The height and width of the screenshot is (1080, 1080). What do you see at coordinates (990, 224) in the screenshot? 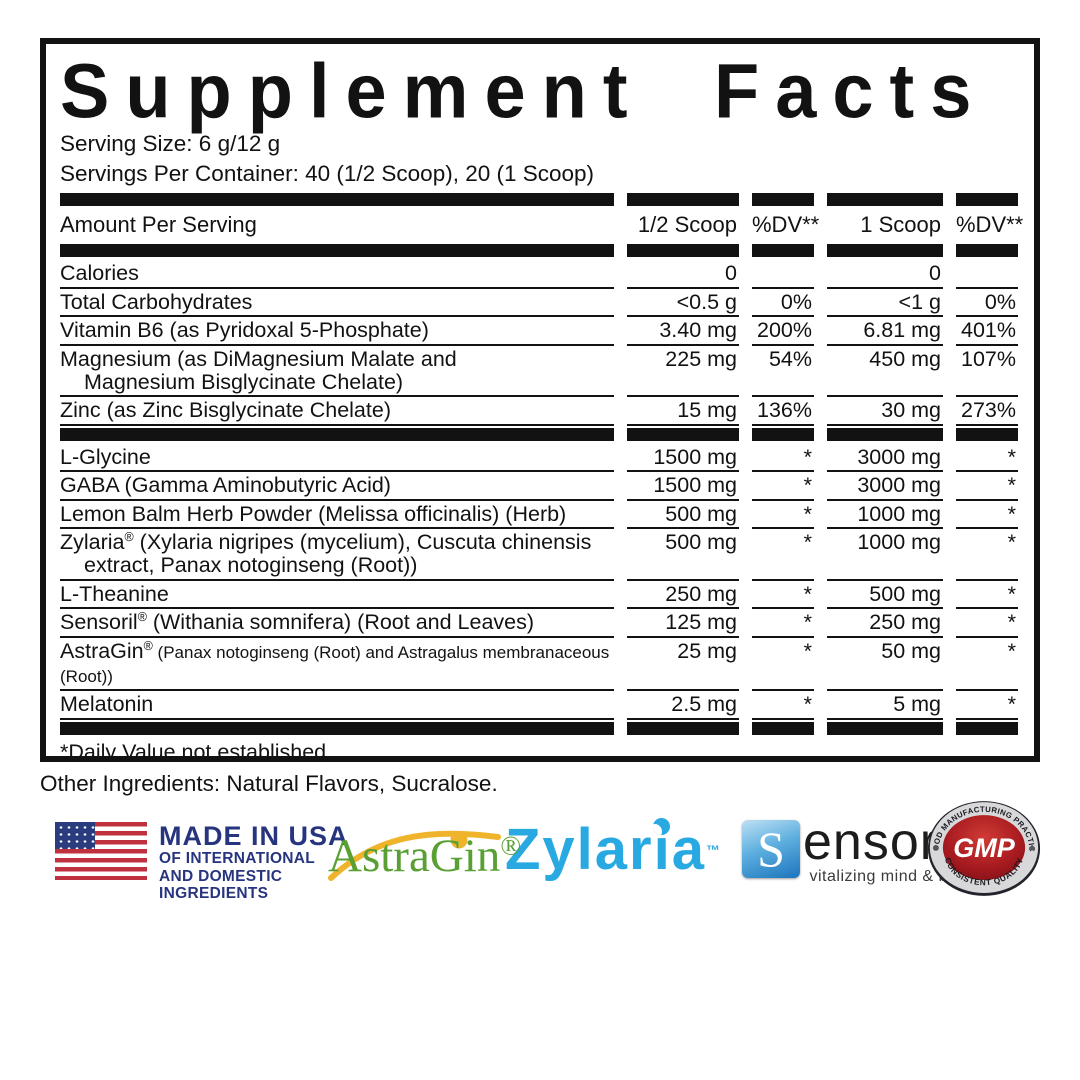
I see `header-dv-2: %DV**` at bounding box center [990, 224].